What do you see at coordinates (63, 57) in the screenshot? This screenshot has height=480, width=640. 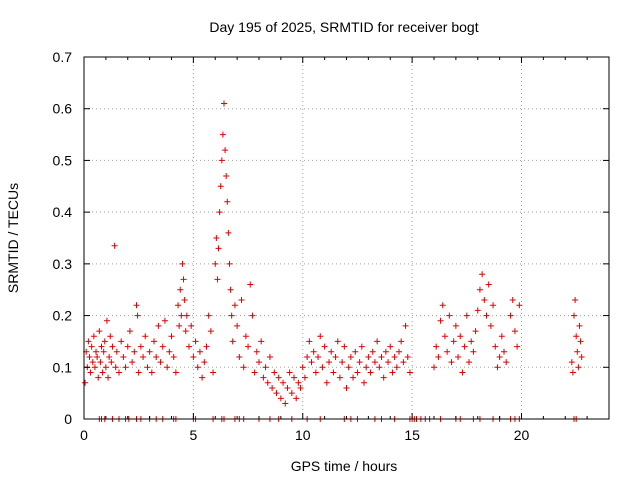 I see `y-tick-label: 0.7` at bounding box center [63, 57].